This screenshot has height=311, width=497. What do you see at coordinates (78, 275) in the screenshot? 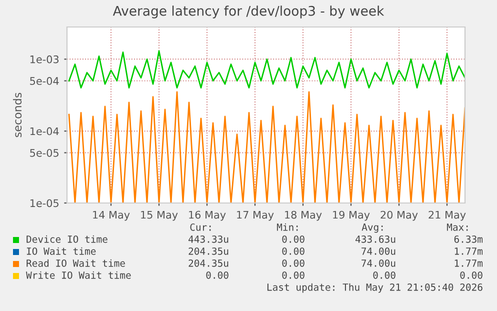
I see `legend-label: Write IO Wait time` at bounding box center [78, 275].